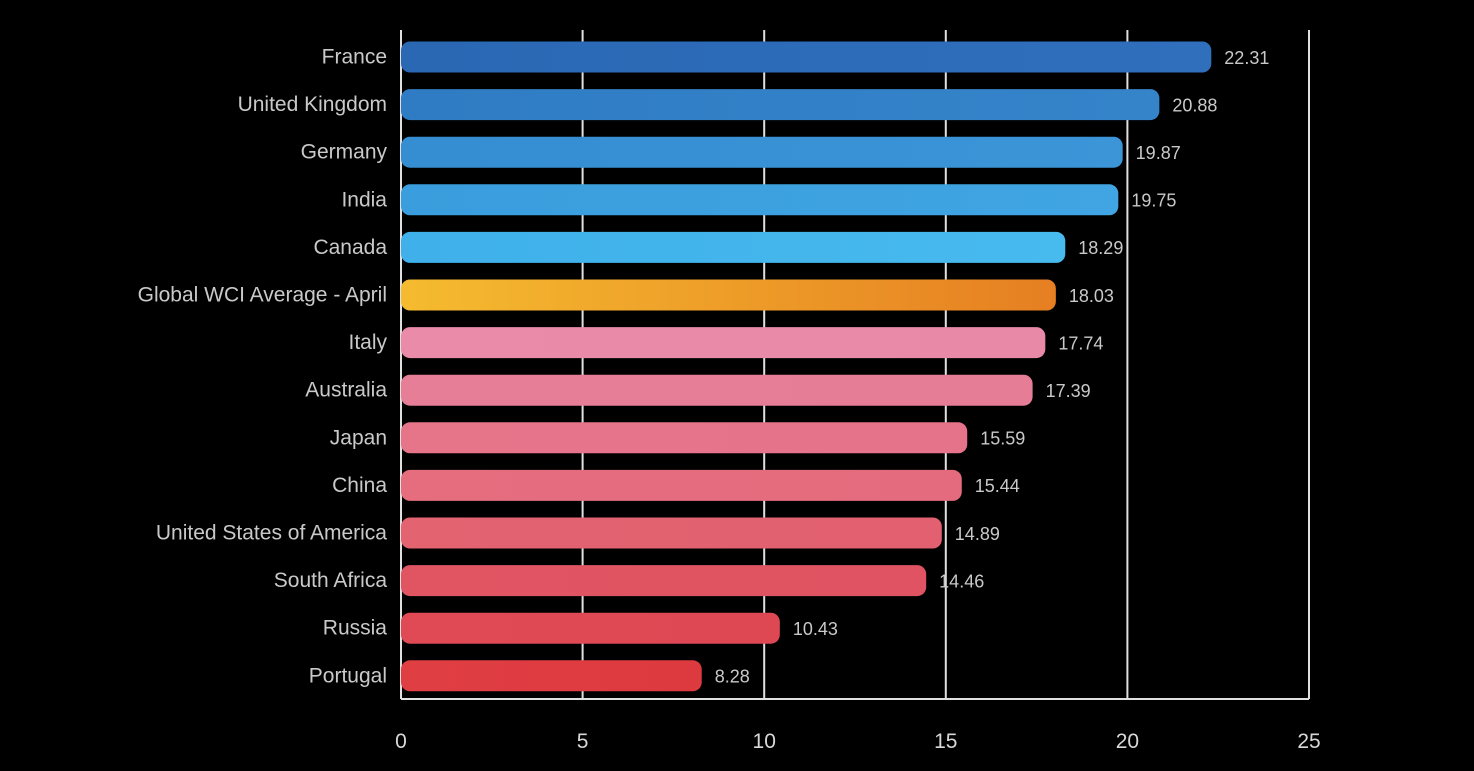 The width and height of the screenshot is (1474, 771). I want to click on category-label: Japan, so click(358, 437).